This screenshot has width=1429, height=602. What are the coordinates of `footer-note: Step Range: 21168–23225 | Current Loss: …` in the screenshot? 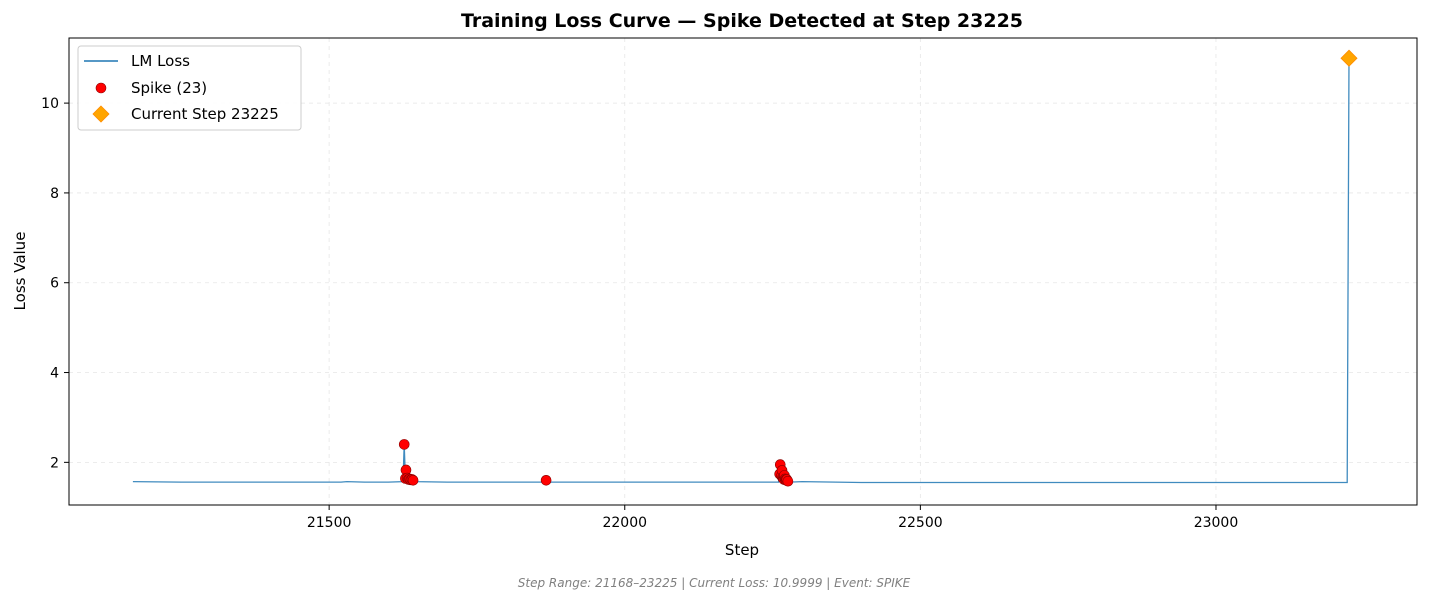 It's located at (714, 583).